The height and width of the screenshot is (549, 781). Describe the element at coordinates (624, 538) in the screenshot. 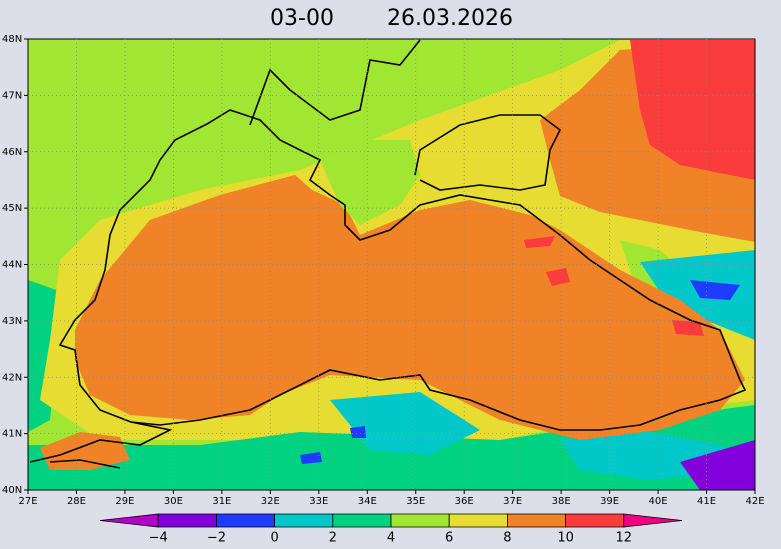

I see `colorbar-label: 12` at that location.